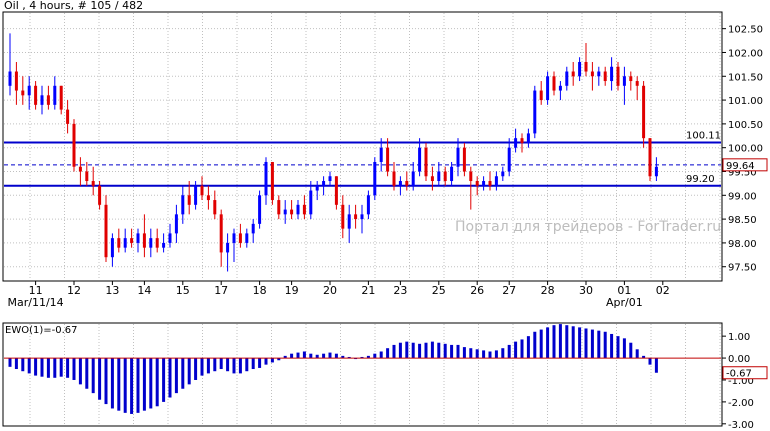  Describe the element at coordinates (745, 101) in the screenshot. I see `price-tick-label: 101.00` at that location.